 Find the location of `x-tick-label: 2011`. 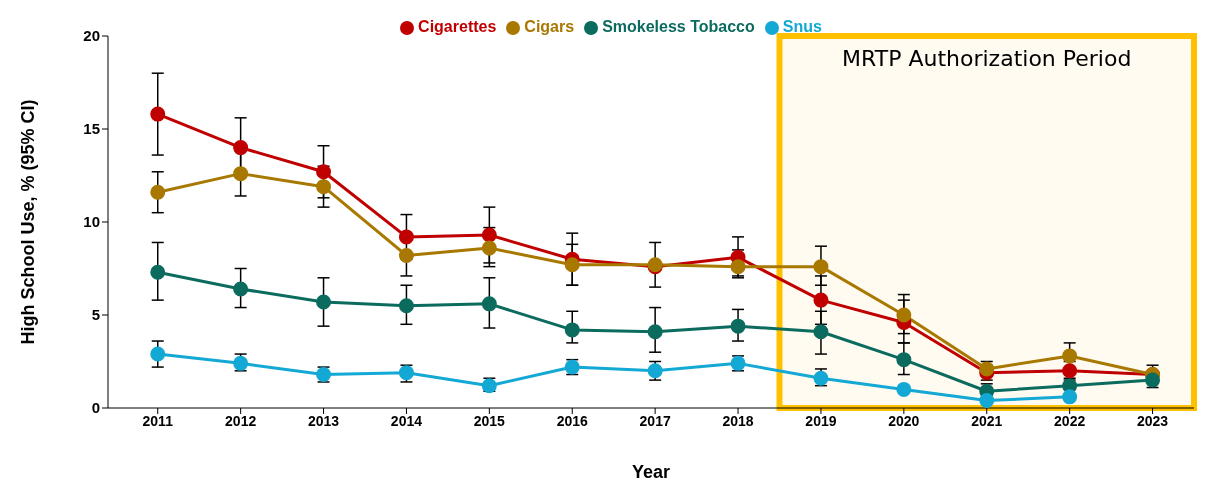

x-tick-label: 2011 is located at coordinates (158, 420).